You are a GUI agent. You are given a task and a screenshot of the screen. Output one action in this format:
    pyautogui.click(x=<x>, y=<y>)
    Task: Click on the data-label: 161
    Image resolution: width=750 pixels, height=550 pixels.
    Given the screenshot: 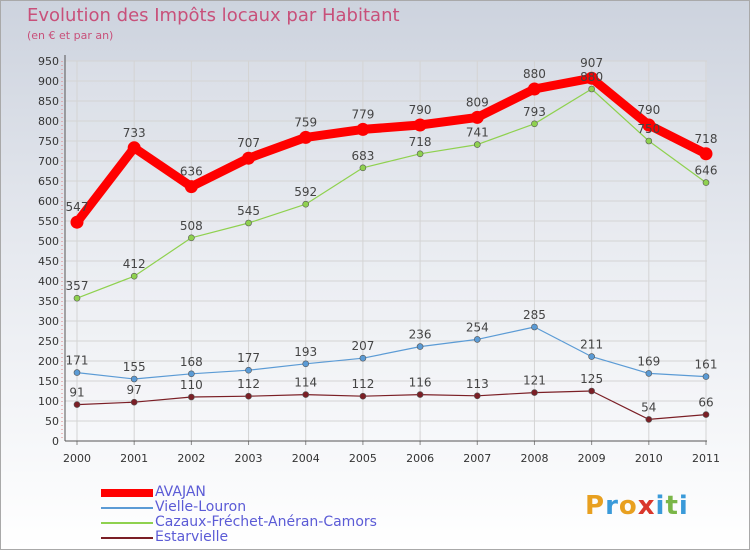 What is the action you would take?
    pyautogui.click(x=706, y=365)
    